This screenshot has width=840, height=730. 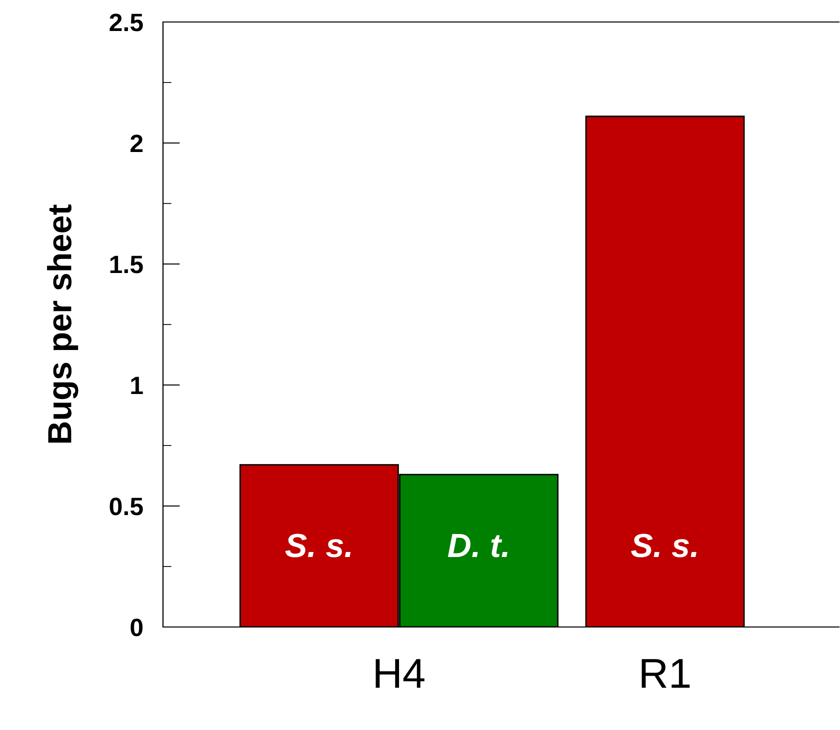 What do you see at coordinates (478, 546) in the screenshot?
I see `series-label: D. t.` at bounding box center [478, 546].